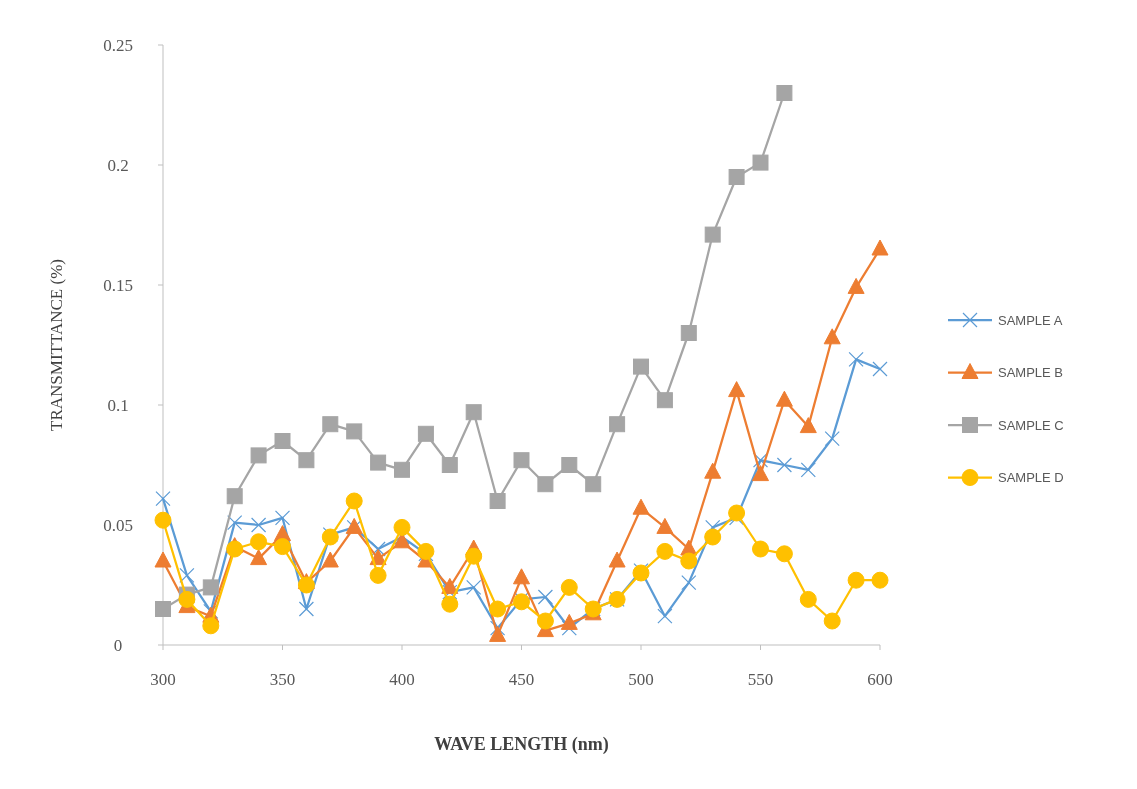  What do you see at coordinates (118, 285) in the screenshot?
I see `y-tick-label: 0.15` at bounding box center [118, 285].